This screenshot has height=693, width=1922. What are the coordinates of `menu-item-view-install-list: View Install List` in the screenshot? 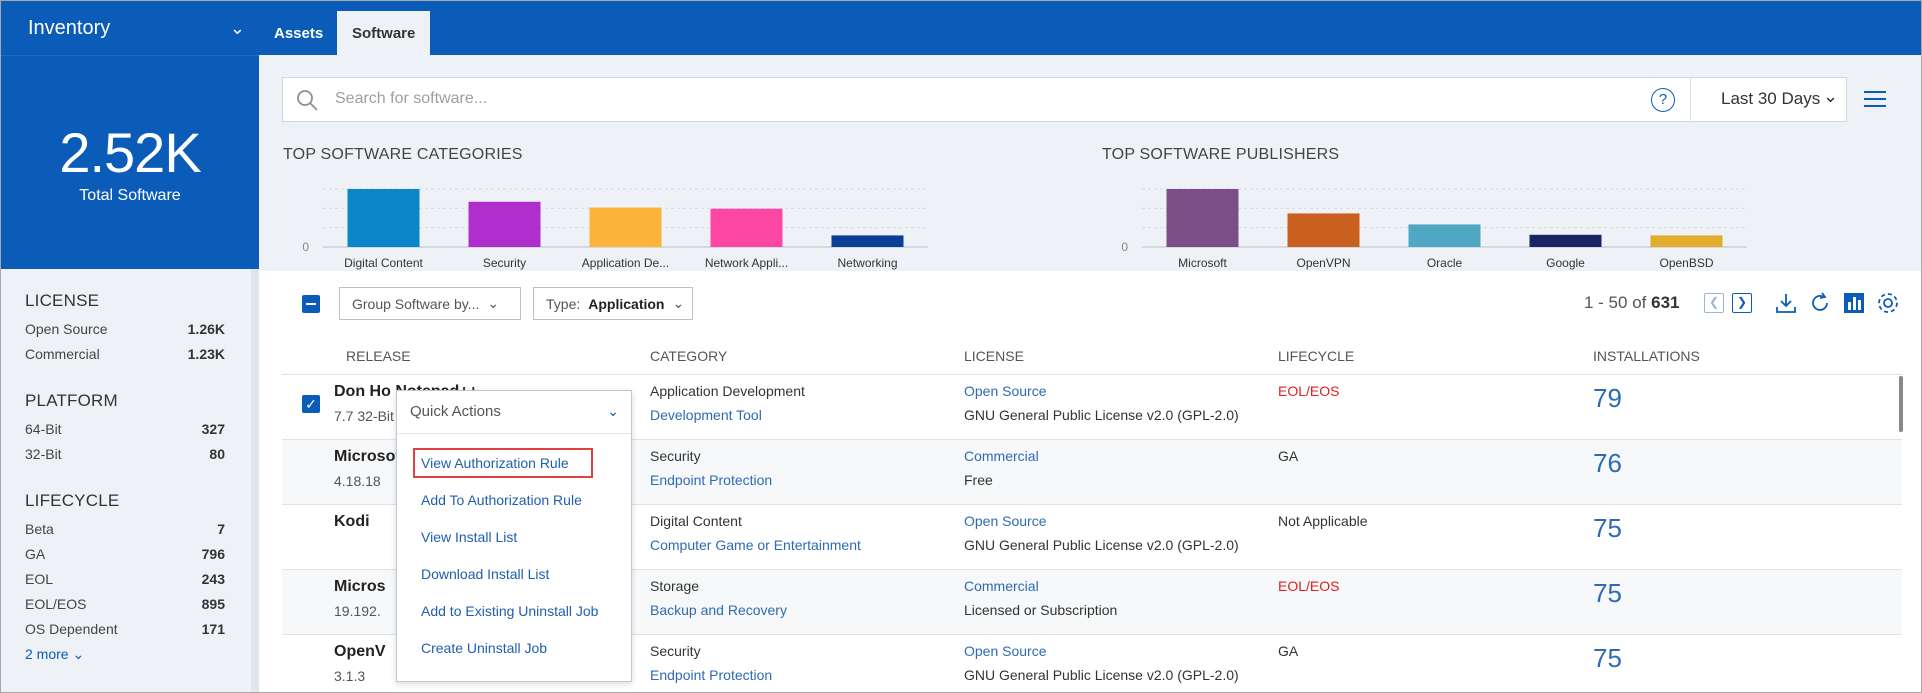 It's located at (469, 537).